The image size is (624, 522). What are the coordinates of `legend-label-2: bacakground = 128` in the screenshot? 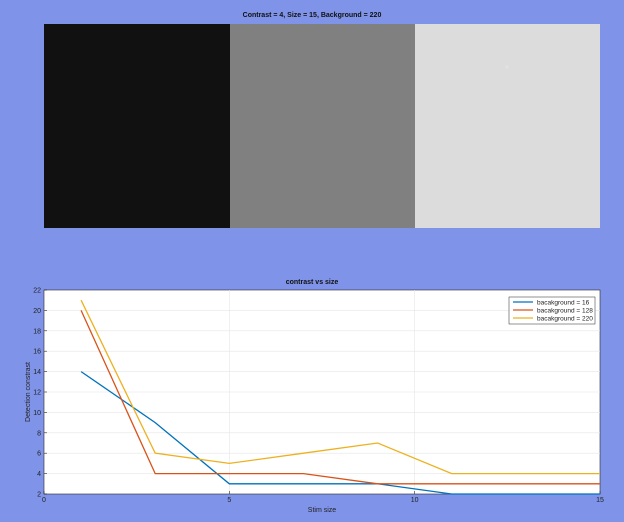 It's located at (565, 310).